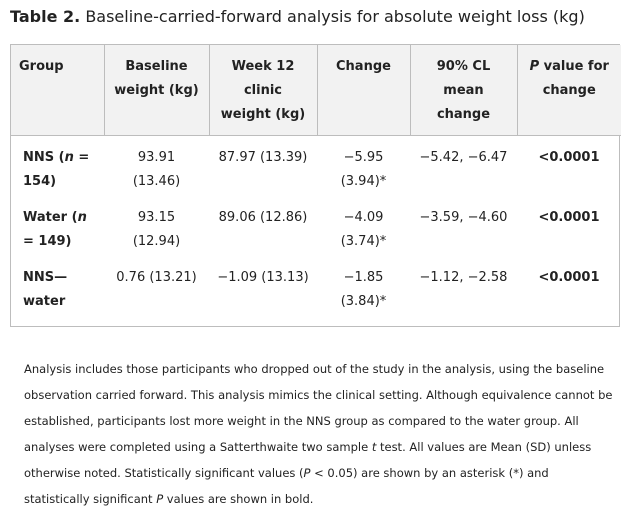 This screenshot has height=514, width=635. What do you see at coordinates (569, 66) in the screenshot?
I see `cell-line: P value for` at bounding box center [569, 66].